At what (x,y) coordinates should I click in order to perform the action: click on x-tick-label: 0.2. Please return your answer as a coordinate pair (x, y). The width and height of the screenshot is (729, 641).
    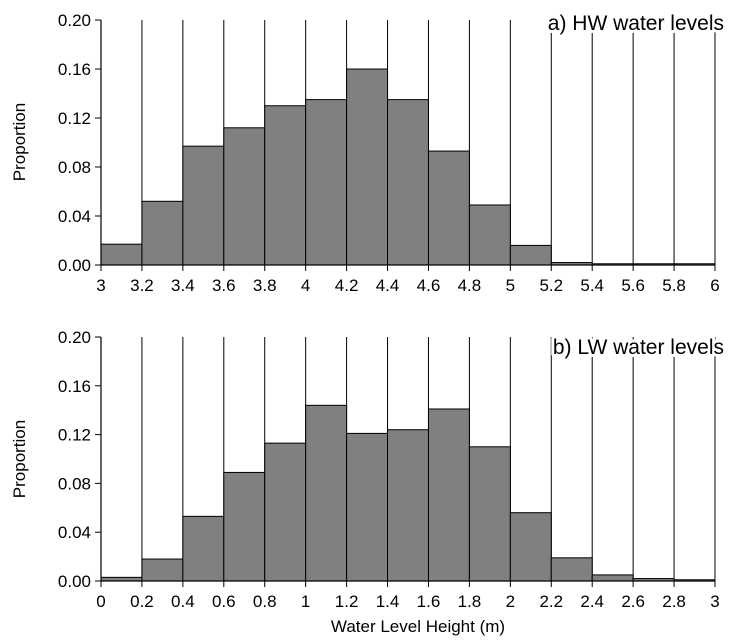
    Looking at the image, I should click on (142, 601).